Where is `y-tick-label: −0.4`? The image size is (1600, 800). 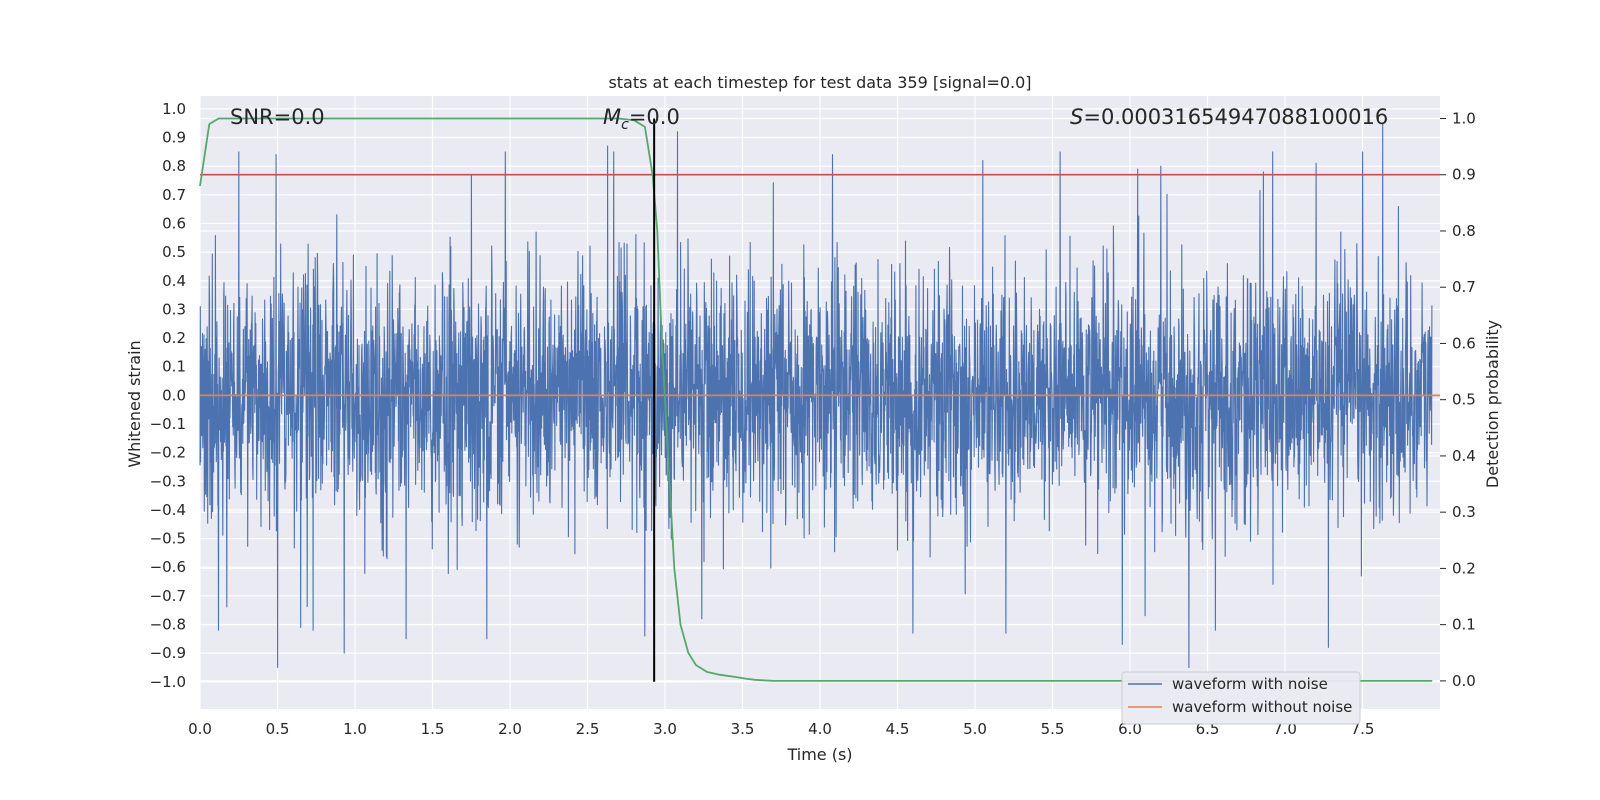
y-tick-label: −0.4 is located at coordinates (168, 510).